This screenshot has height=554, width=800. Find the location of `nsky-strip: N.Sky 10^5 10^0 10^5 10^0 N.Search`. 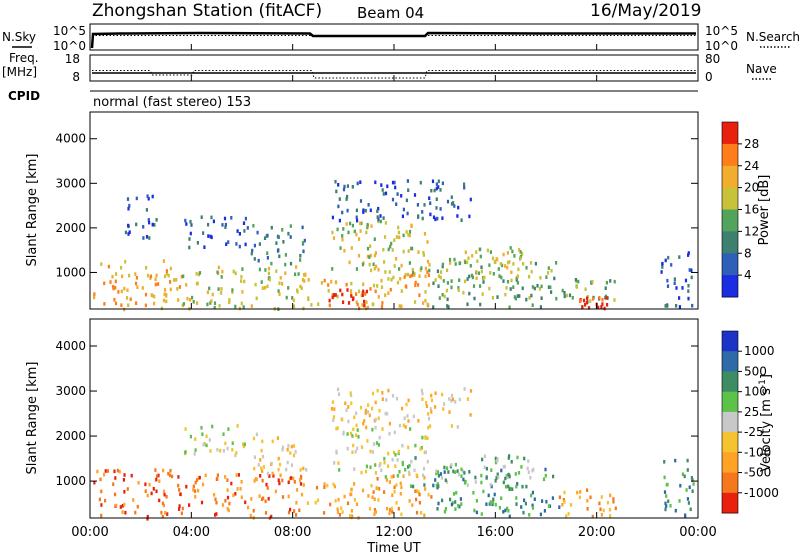

nsky-strip: N.Sky 10^5 10^0 10^5 10^0 N.Search is located at coordinates (401, 38).